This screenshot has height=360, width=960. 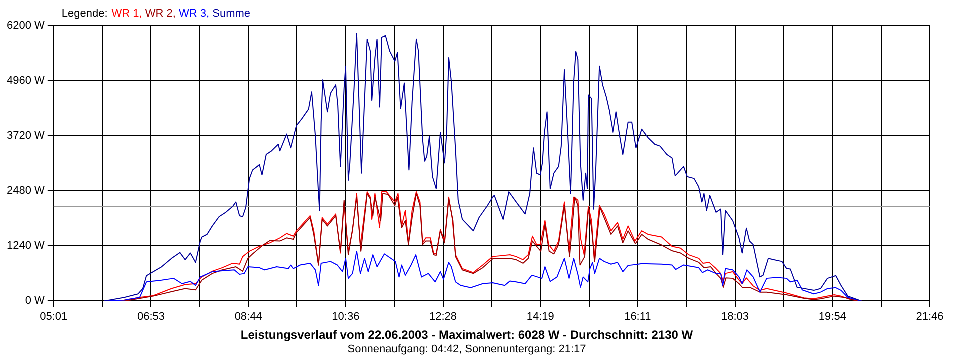 What do you see at coordinates (26, 26) in the screenshot?
I see `y-tick-label: 6200 W` at bounding box center [26, 26].